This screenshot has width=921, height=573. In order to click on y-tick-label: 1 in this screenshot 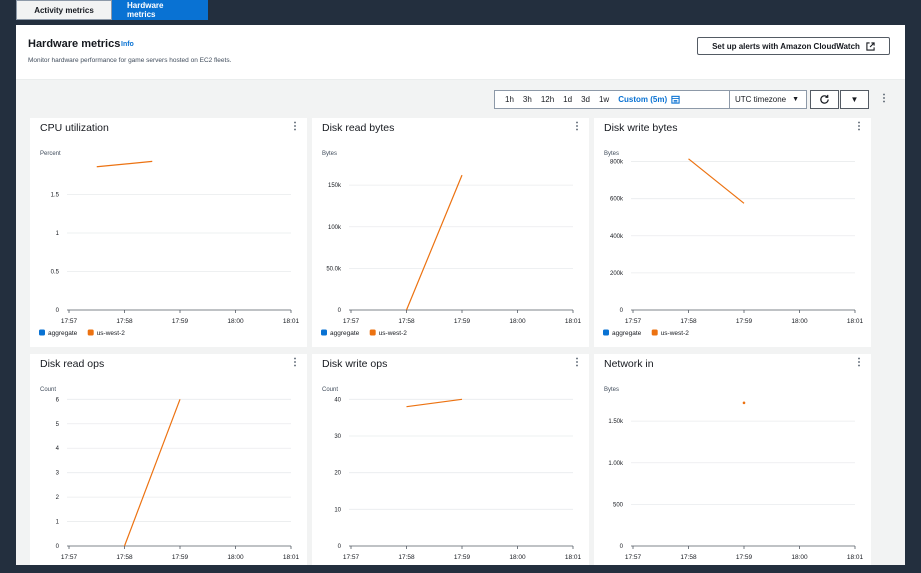, I will do `click(58, 234)`.